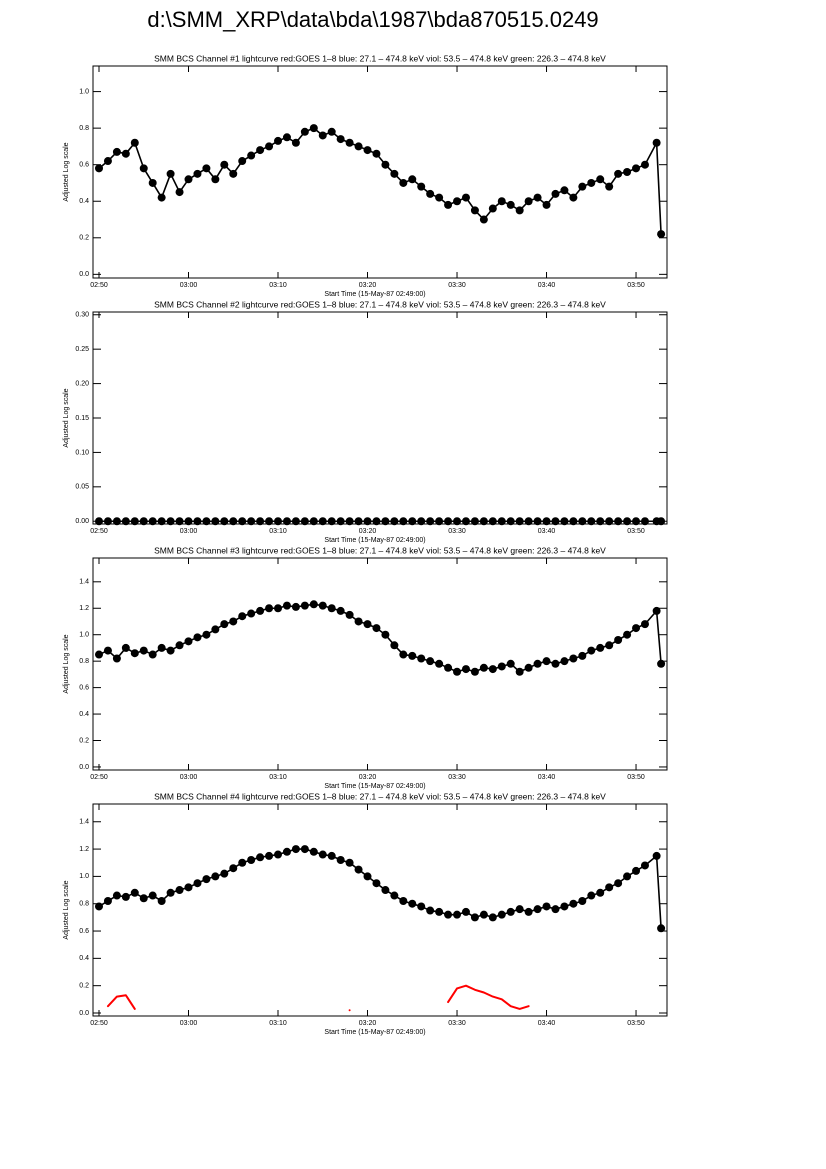 This screenshot has height=1169, width=826. What do you see at coordinates (82, 452) in the screenshot?
I see `y-tick-label: 0.10` at bounding box center [82, 452].